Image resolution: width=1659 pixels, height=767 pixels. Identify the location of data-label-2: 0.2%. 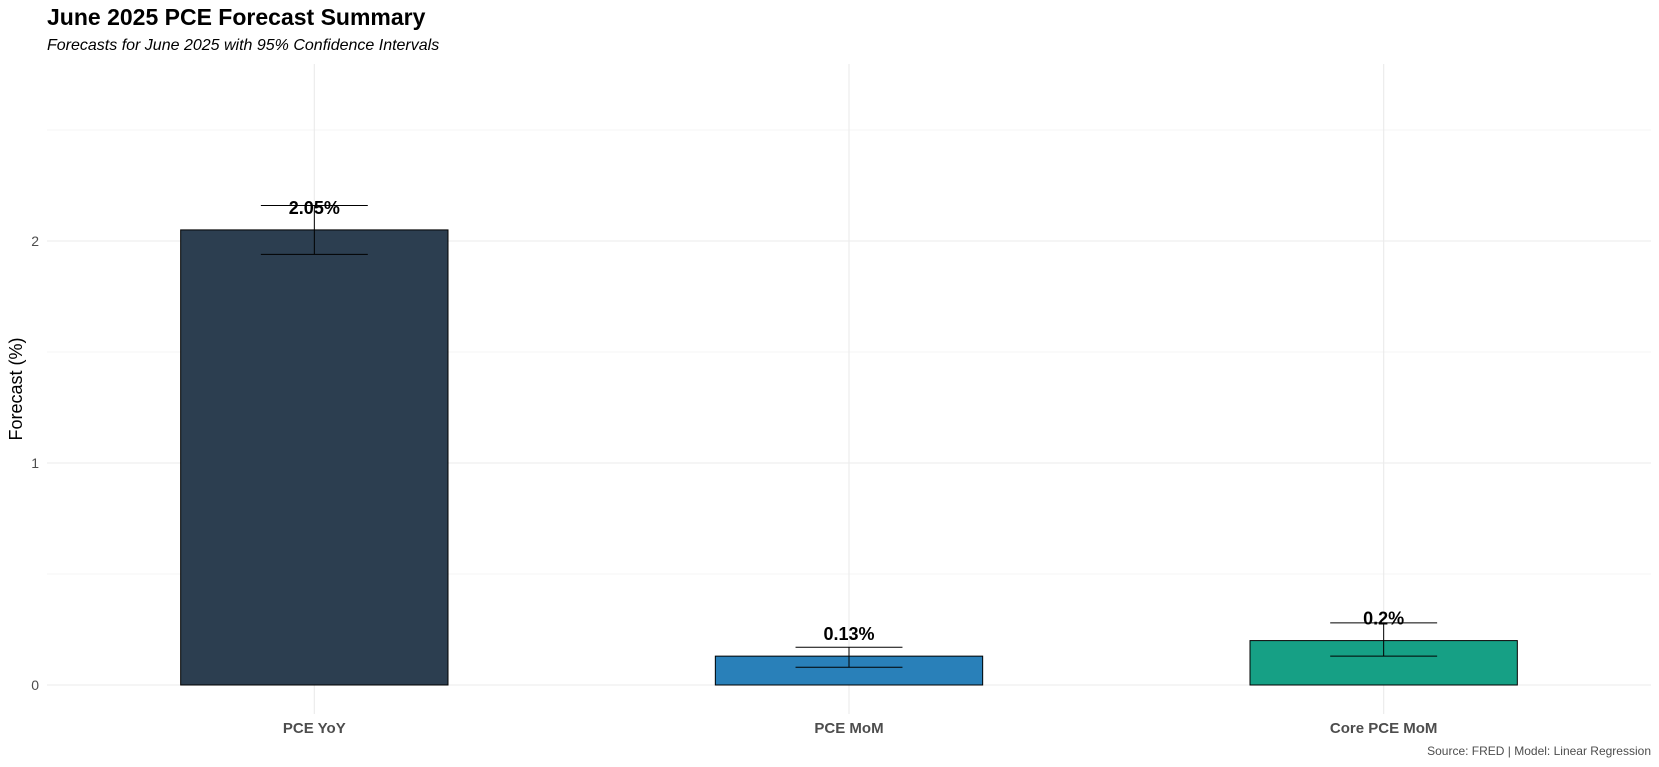
(1383, 619).